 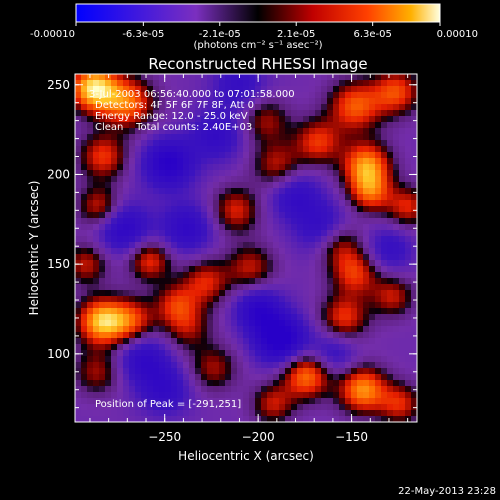 I want to click on peak-position-label: Position of Peak = [-291,251], so click(x=168, y=404).